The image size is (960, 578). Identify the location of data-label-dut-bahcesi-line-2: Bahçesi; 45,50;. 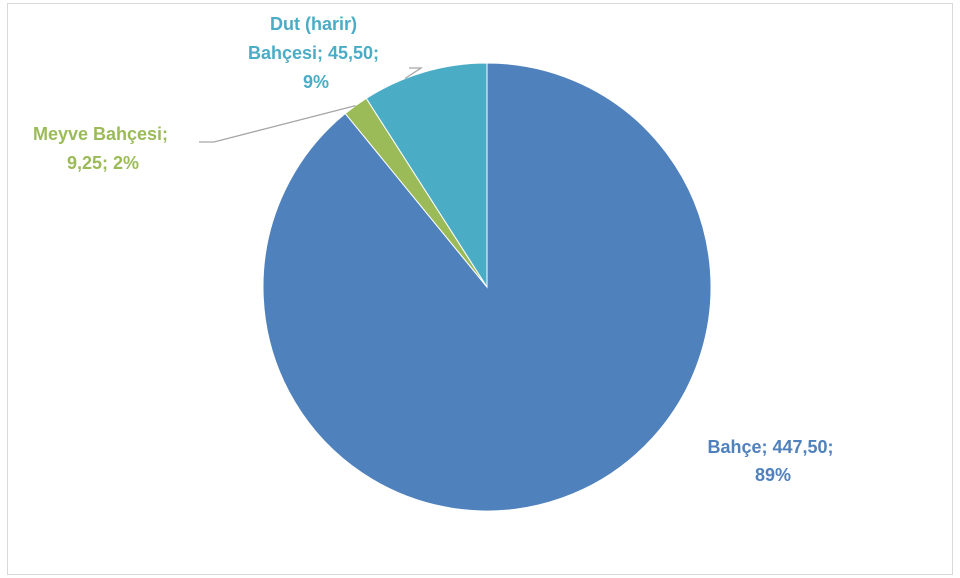
(313, 53).